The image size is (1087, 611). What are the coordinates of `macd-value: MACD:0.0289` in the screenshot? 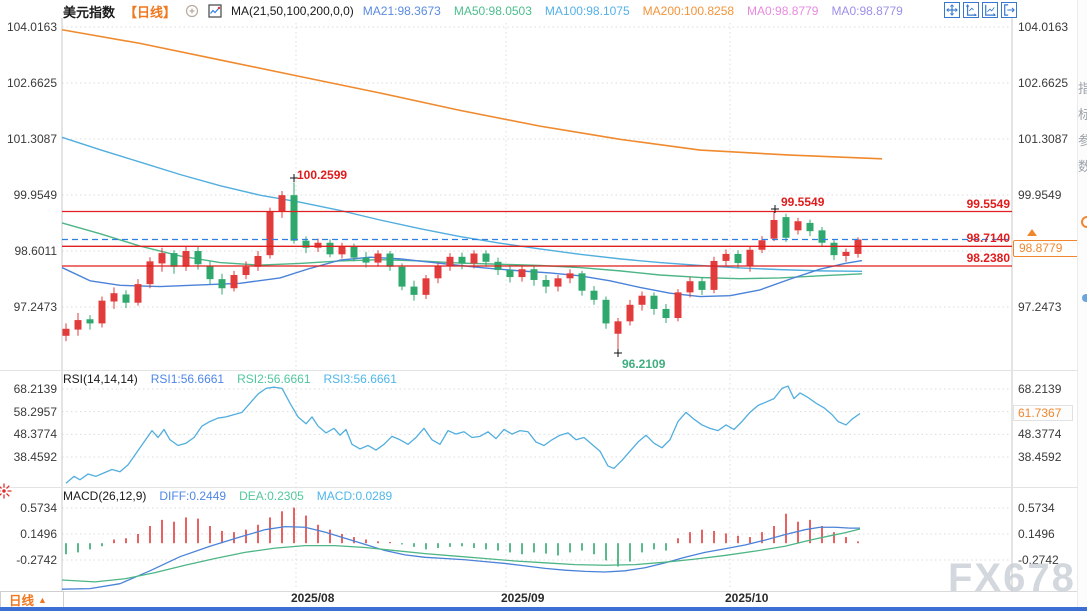 It's located at (354, 496).